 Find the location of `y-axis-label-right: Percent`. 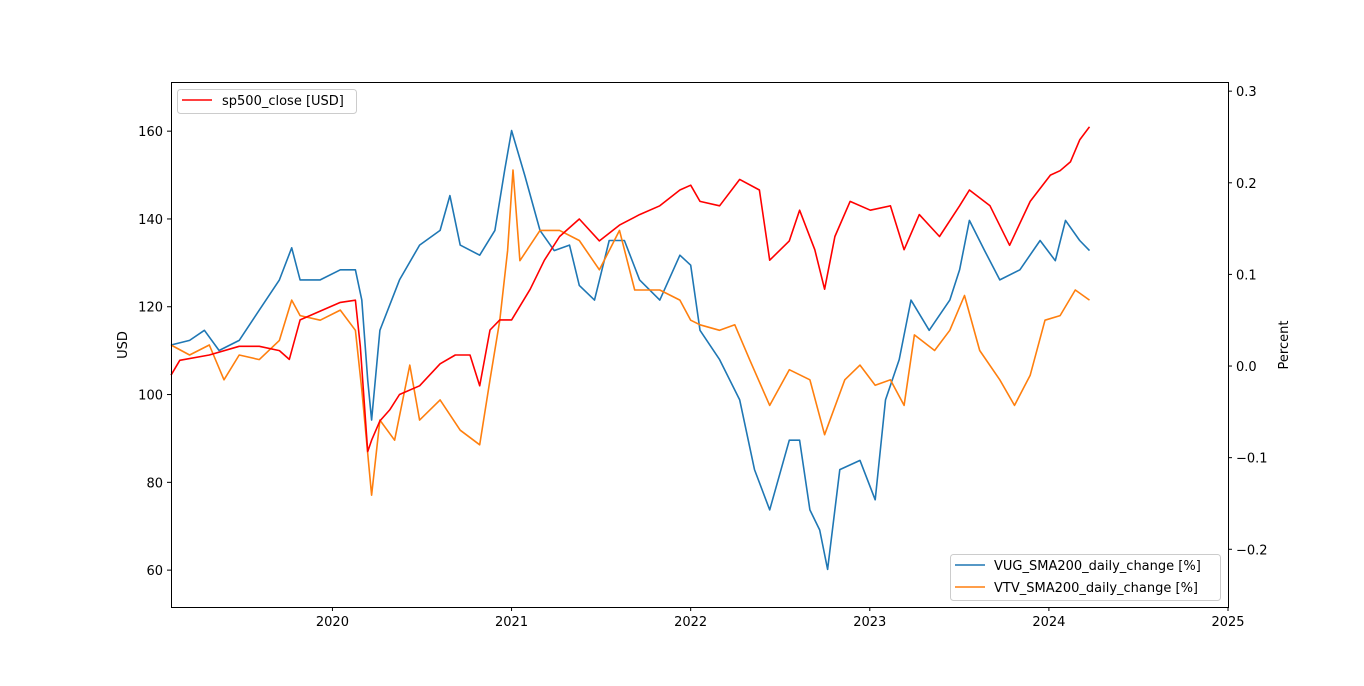

y-axis-label-right: Percent is located at coordinates (1284, 345).